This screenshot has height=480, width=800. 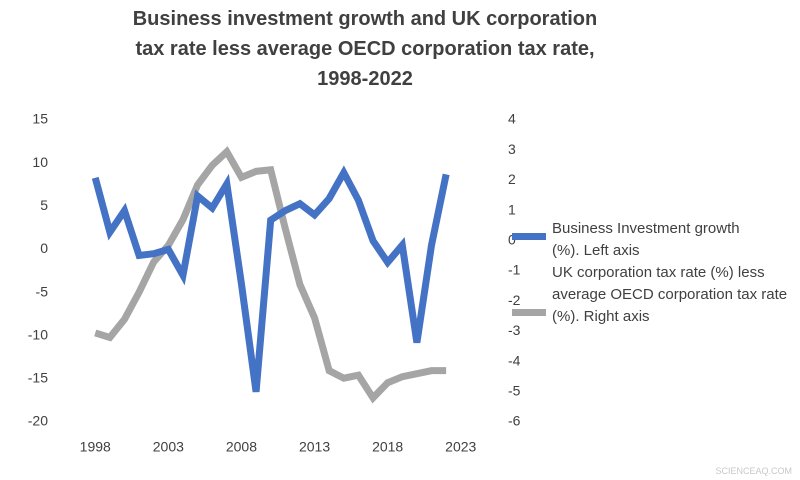 What do you see at coordinates (514, 300) in the screenshot?
I see `y2-tick-label: -2` at bounding box center [514, 300].